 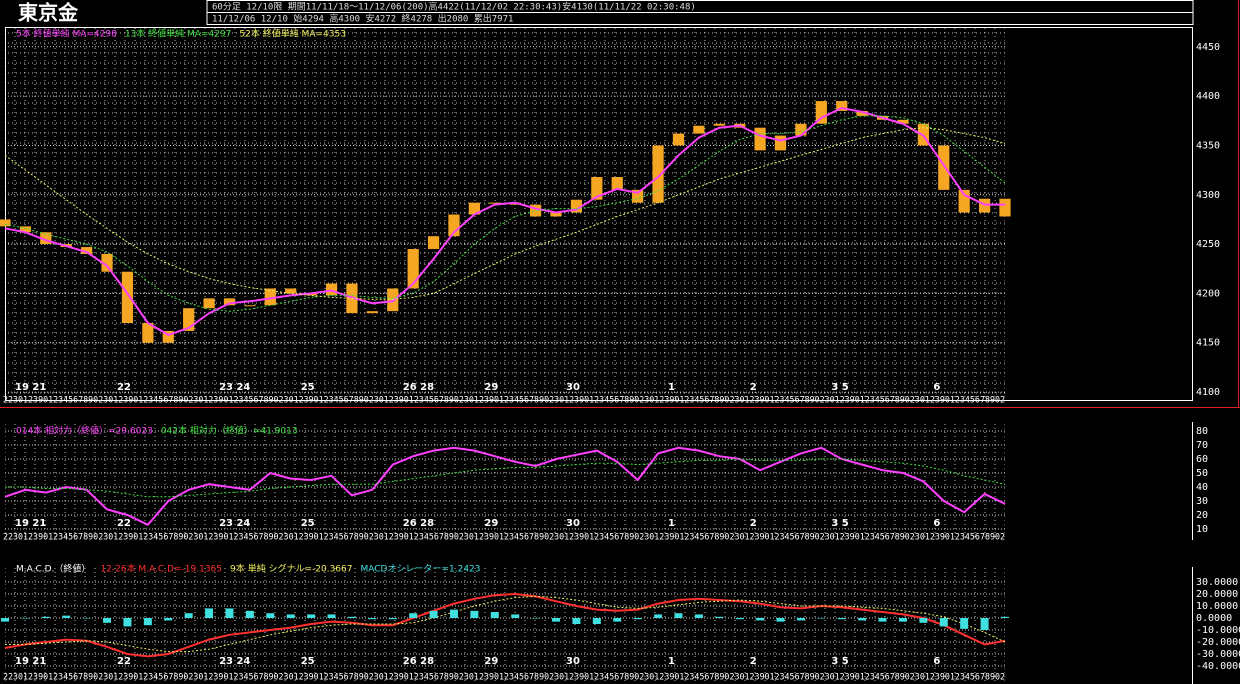 I want to click on x-tick-label: 2, so click(x=753, y=523).